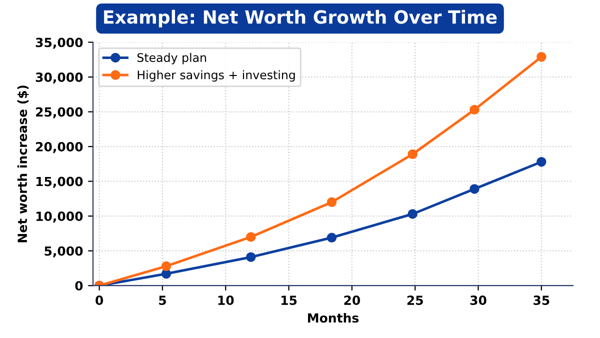  What do you see at coordinates (415, 301) in the screenshot?
I see `x-tick-label: 25` at bounding box center [415, 301].